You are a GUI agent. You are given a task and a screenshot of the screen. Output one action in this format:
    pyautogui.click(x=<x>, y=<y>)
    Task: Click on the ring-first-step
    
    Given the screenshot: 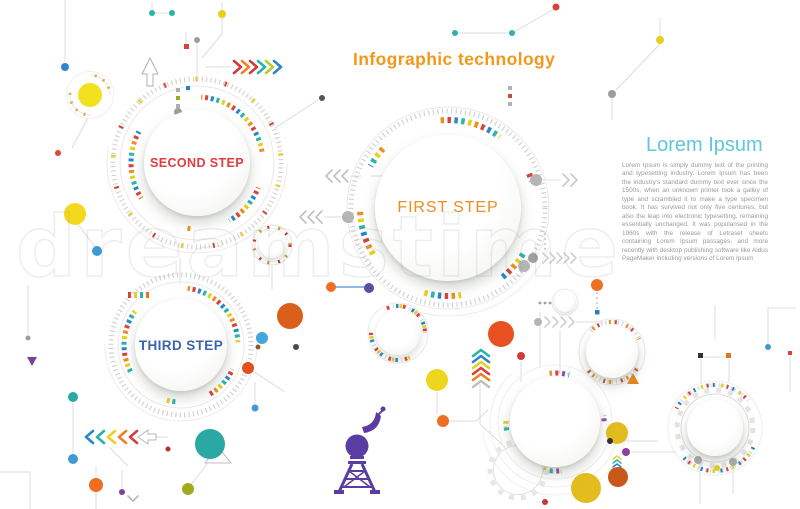 What is the action you would take?
    pyautogui.click(x=448, y=208)
    